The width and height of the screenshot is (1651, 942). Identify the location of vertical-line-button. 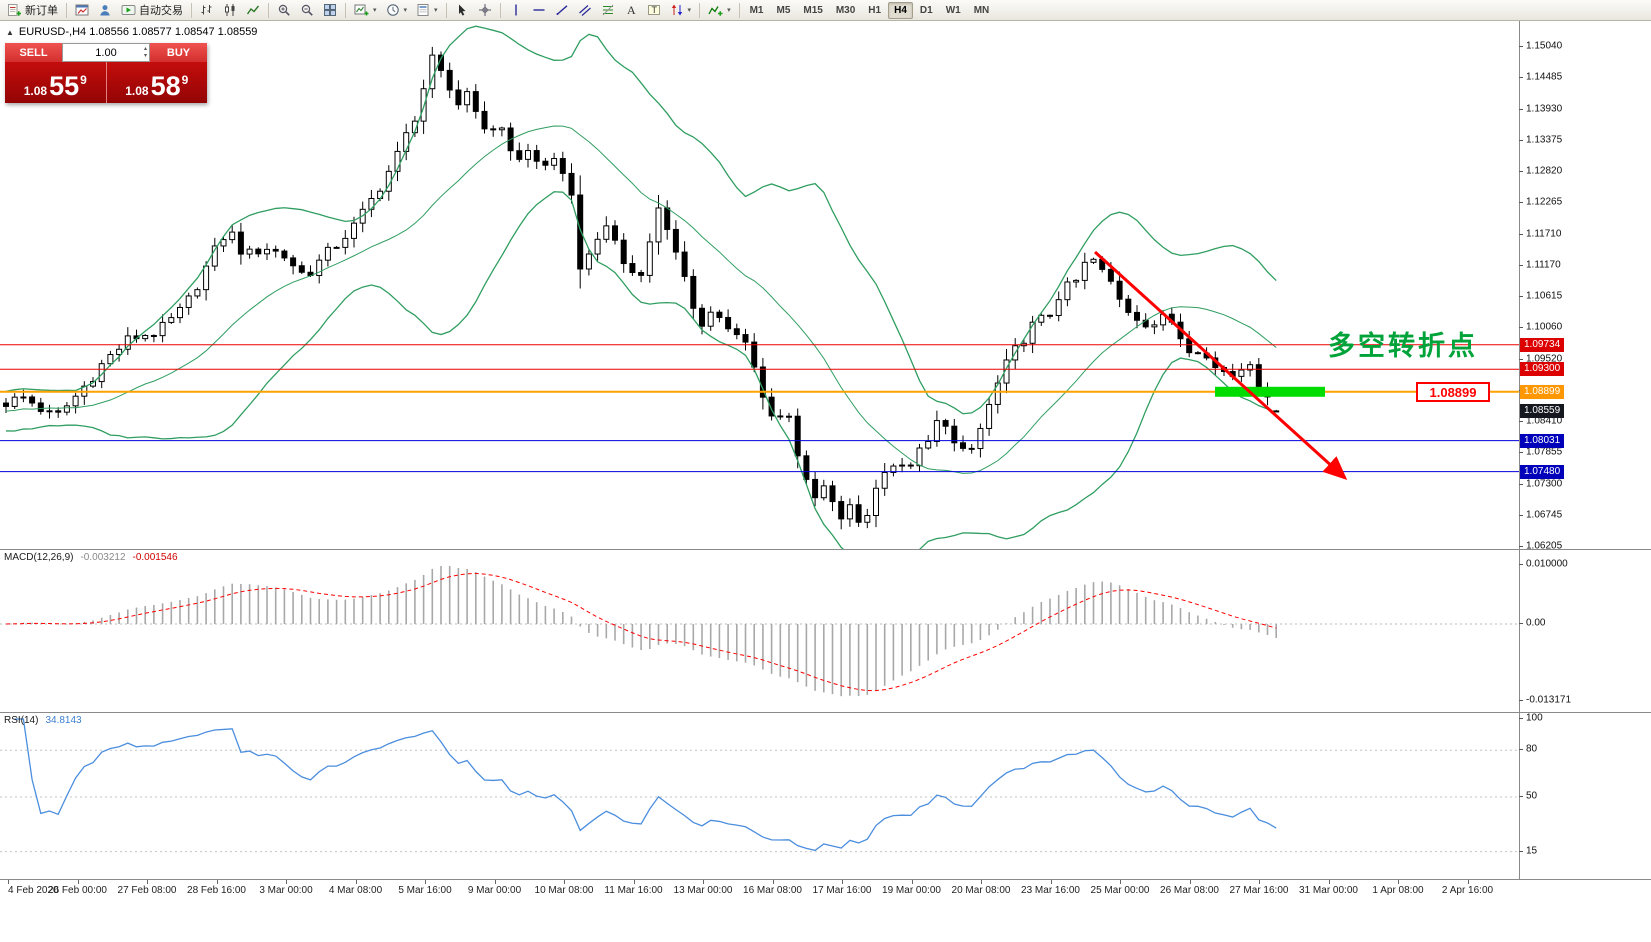
(516, 10).